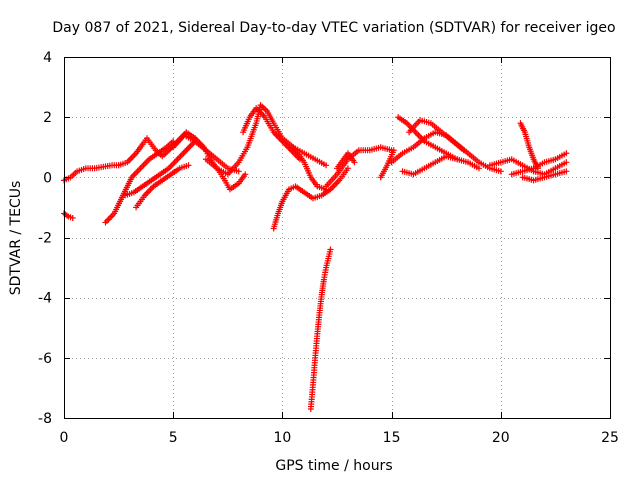 Image resolution: width=640 pixels, height=480 pixels. I want to click on y-tick-label: 0, so click(47, 178).